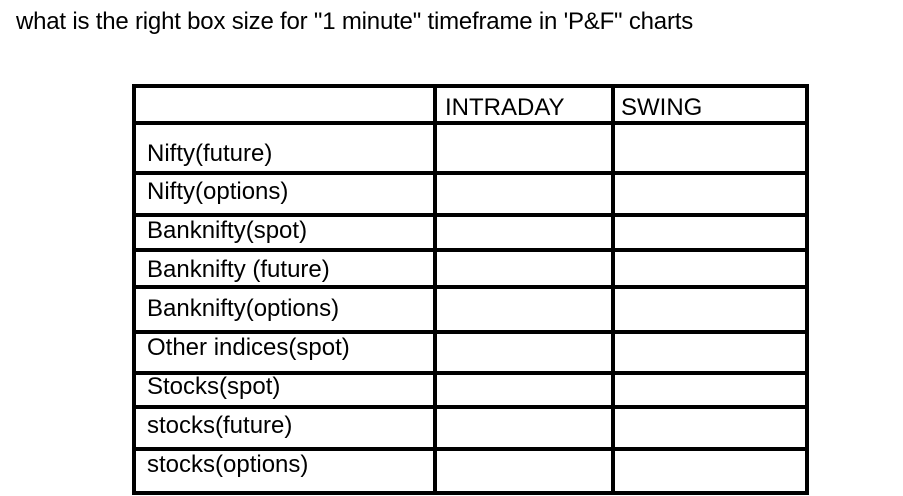 This screenshot has height=496, width=903. I want to click on header-divider, so click(470, 123).